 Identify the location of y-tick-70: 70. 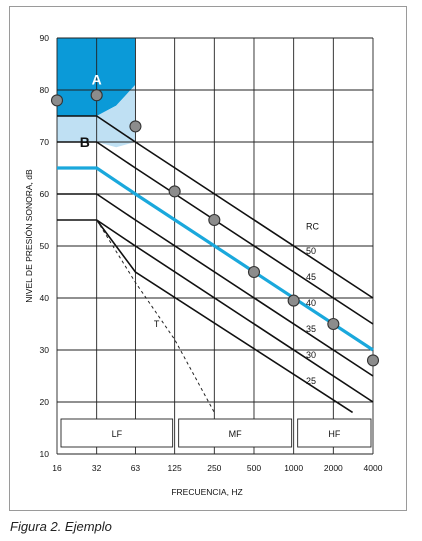
(45, 142).